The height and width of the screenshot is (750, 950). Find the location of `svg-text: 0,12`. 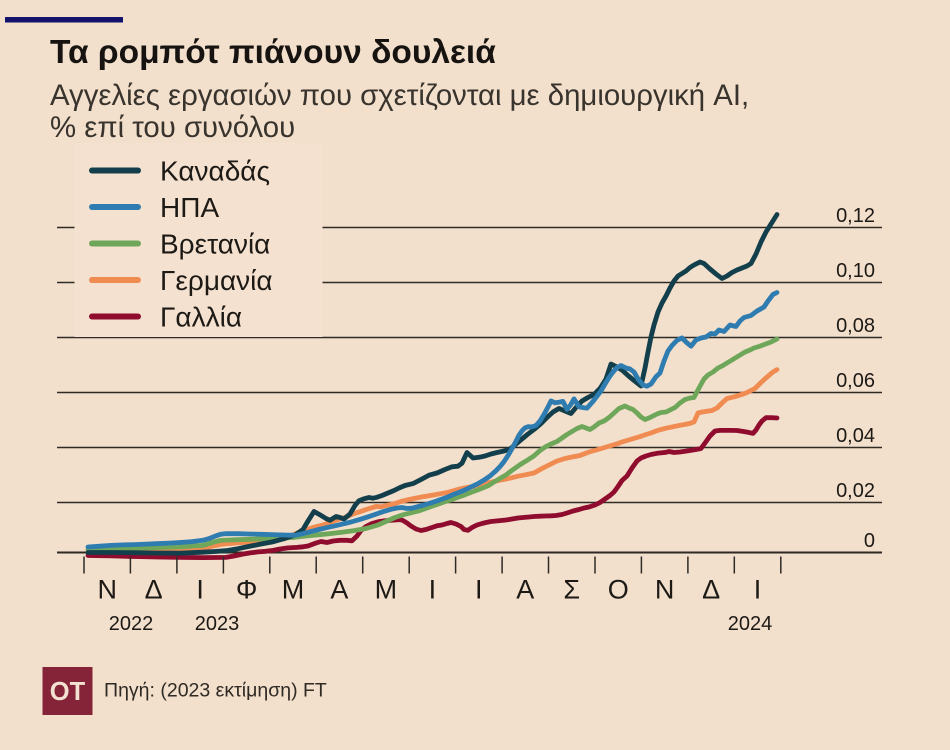

svg-text: 0,12 is located at coordinates (855, 216).